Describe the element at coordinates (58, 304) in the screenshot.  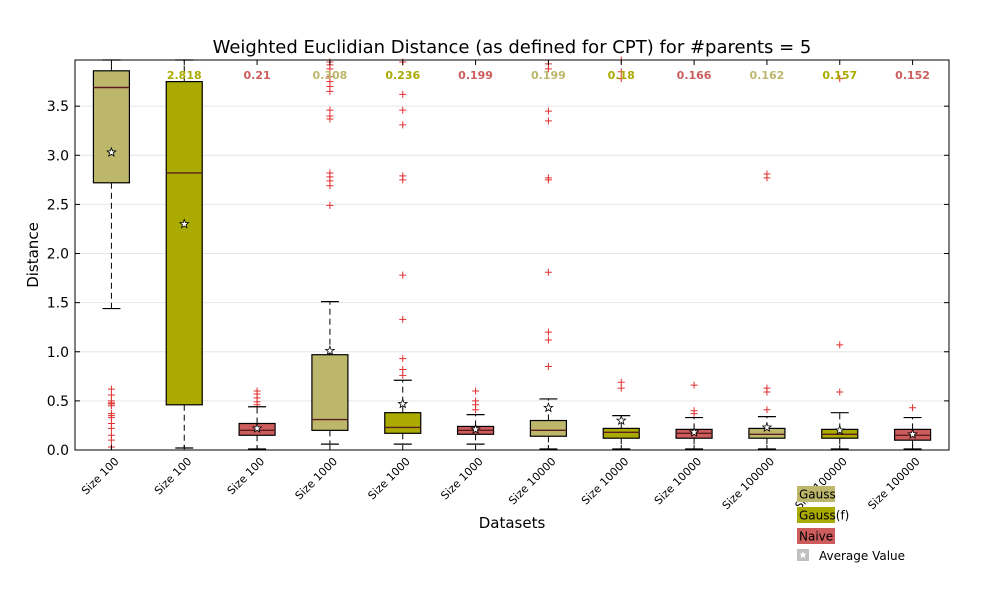
I see `y-tick-label: 1.5` at that location.